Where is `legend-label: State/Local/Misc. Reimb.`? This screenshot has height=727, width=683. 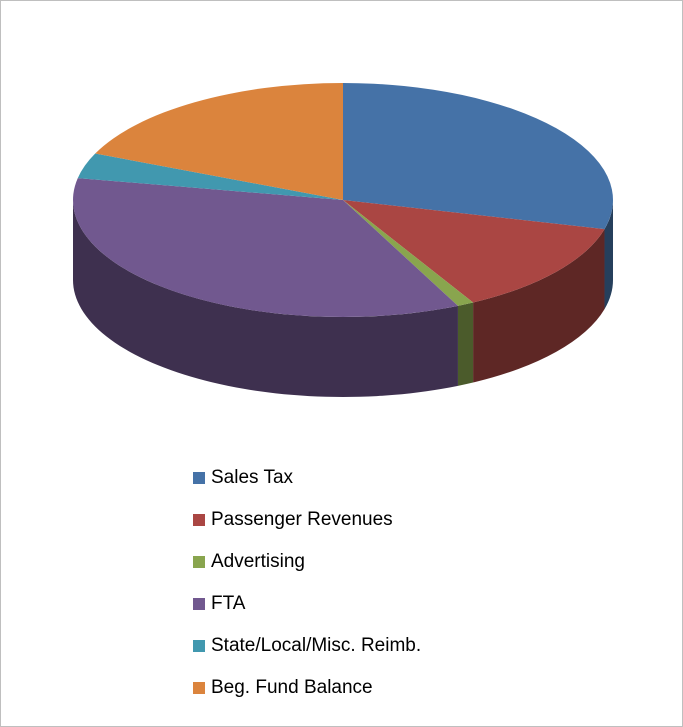 legend-label: State/Local/Misc. Reimb. is located at coordinates (316, 645).